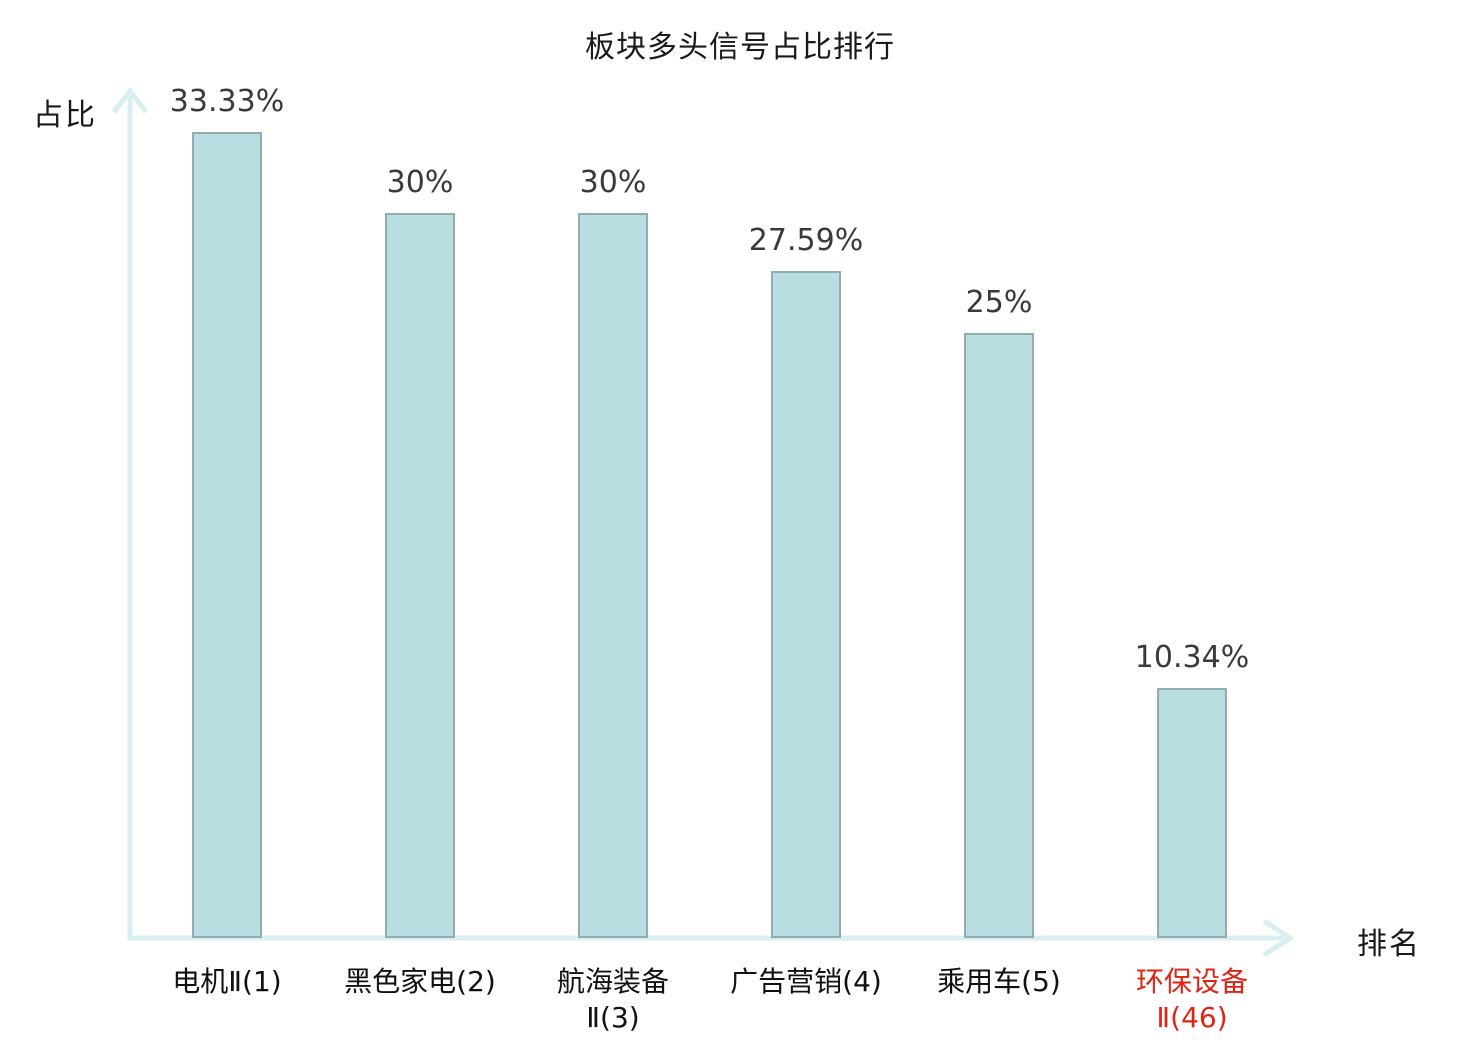 This screenshot has height=1040, width=1480. I want to click on bar-value-label: 33.33%, so click(227, 101).